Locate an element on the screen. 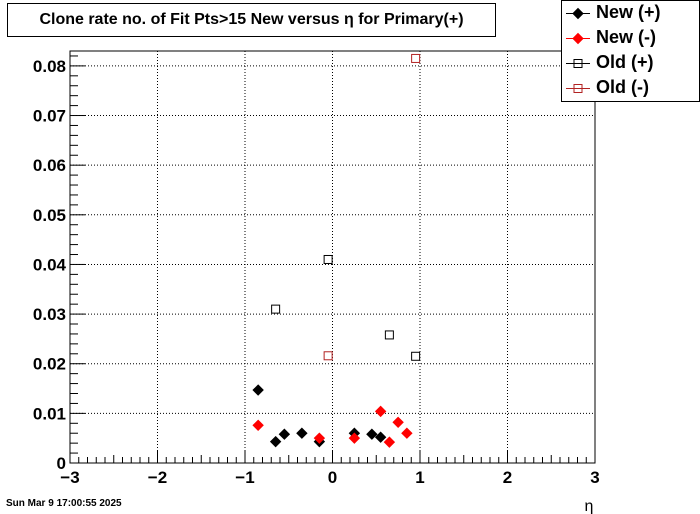 This screenshot has width=700, height=514. x-axis-title: η is located at coordinates (589, 506).